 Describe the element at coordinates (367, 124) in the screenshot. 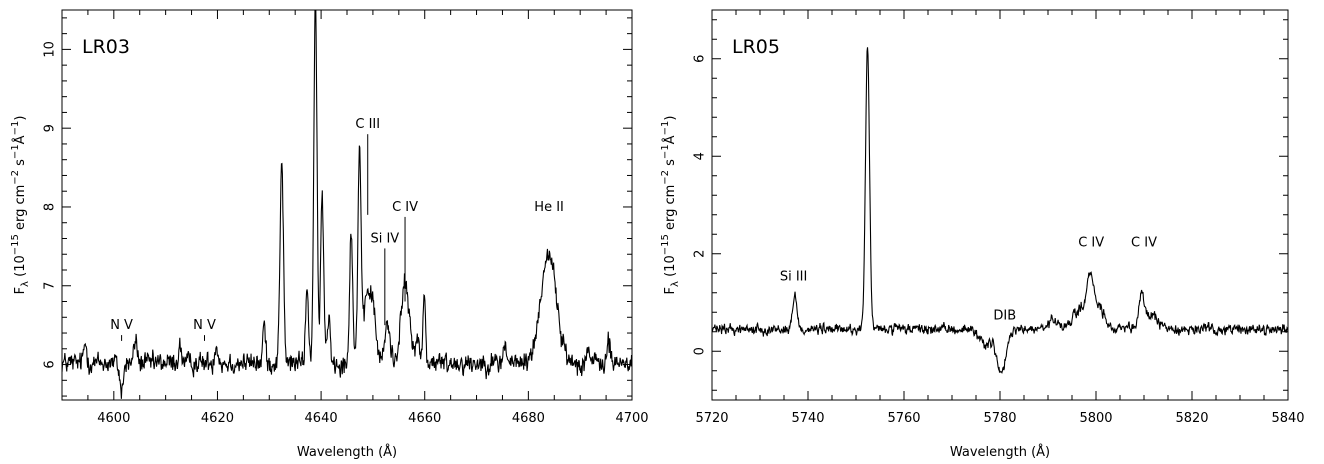

I see `line-annotation: C III` at that location.